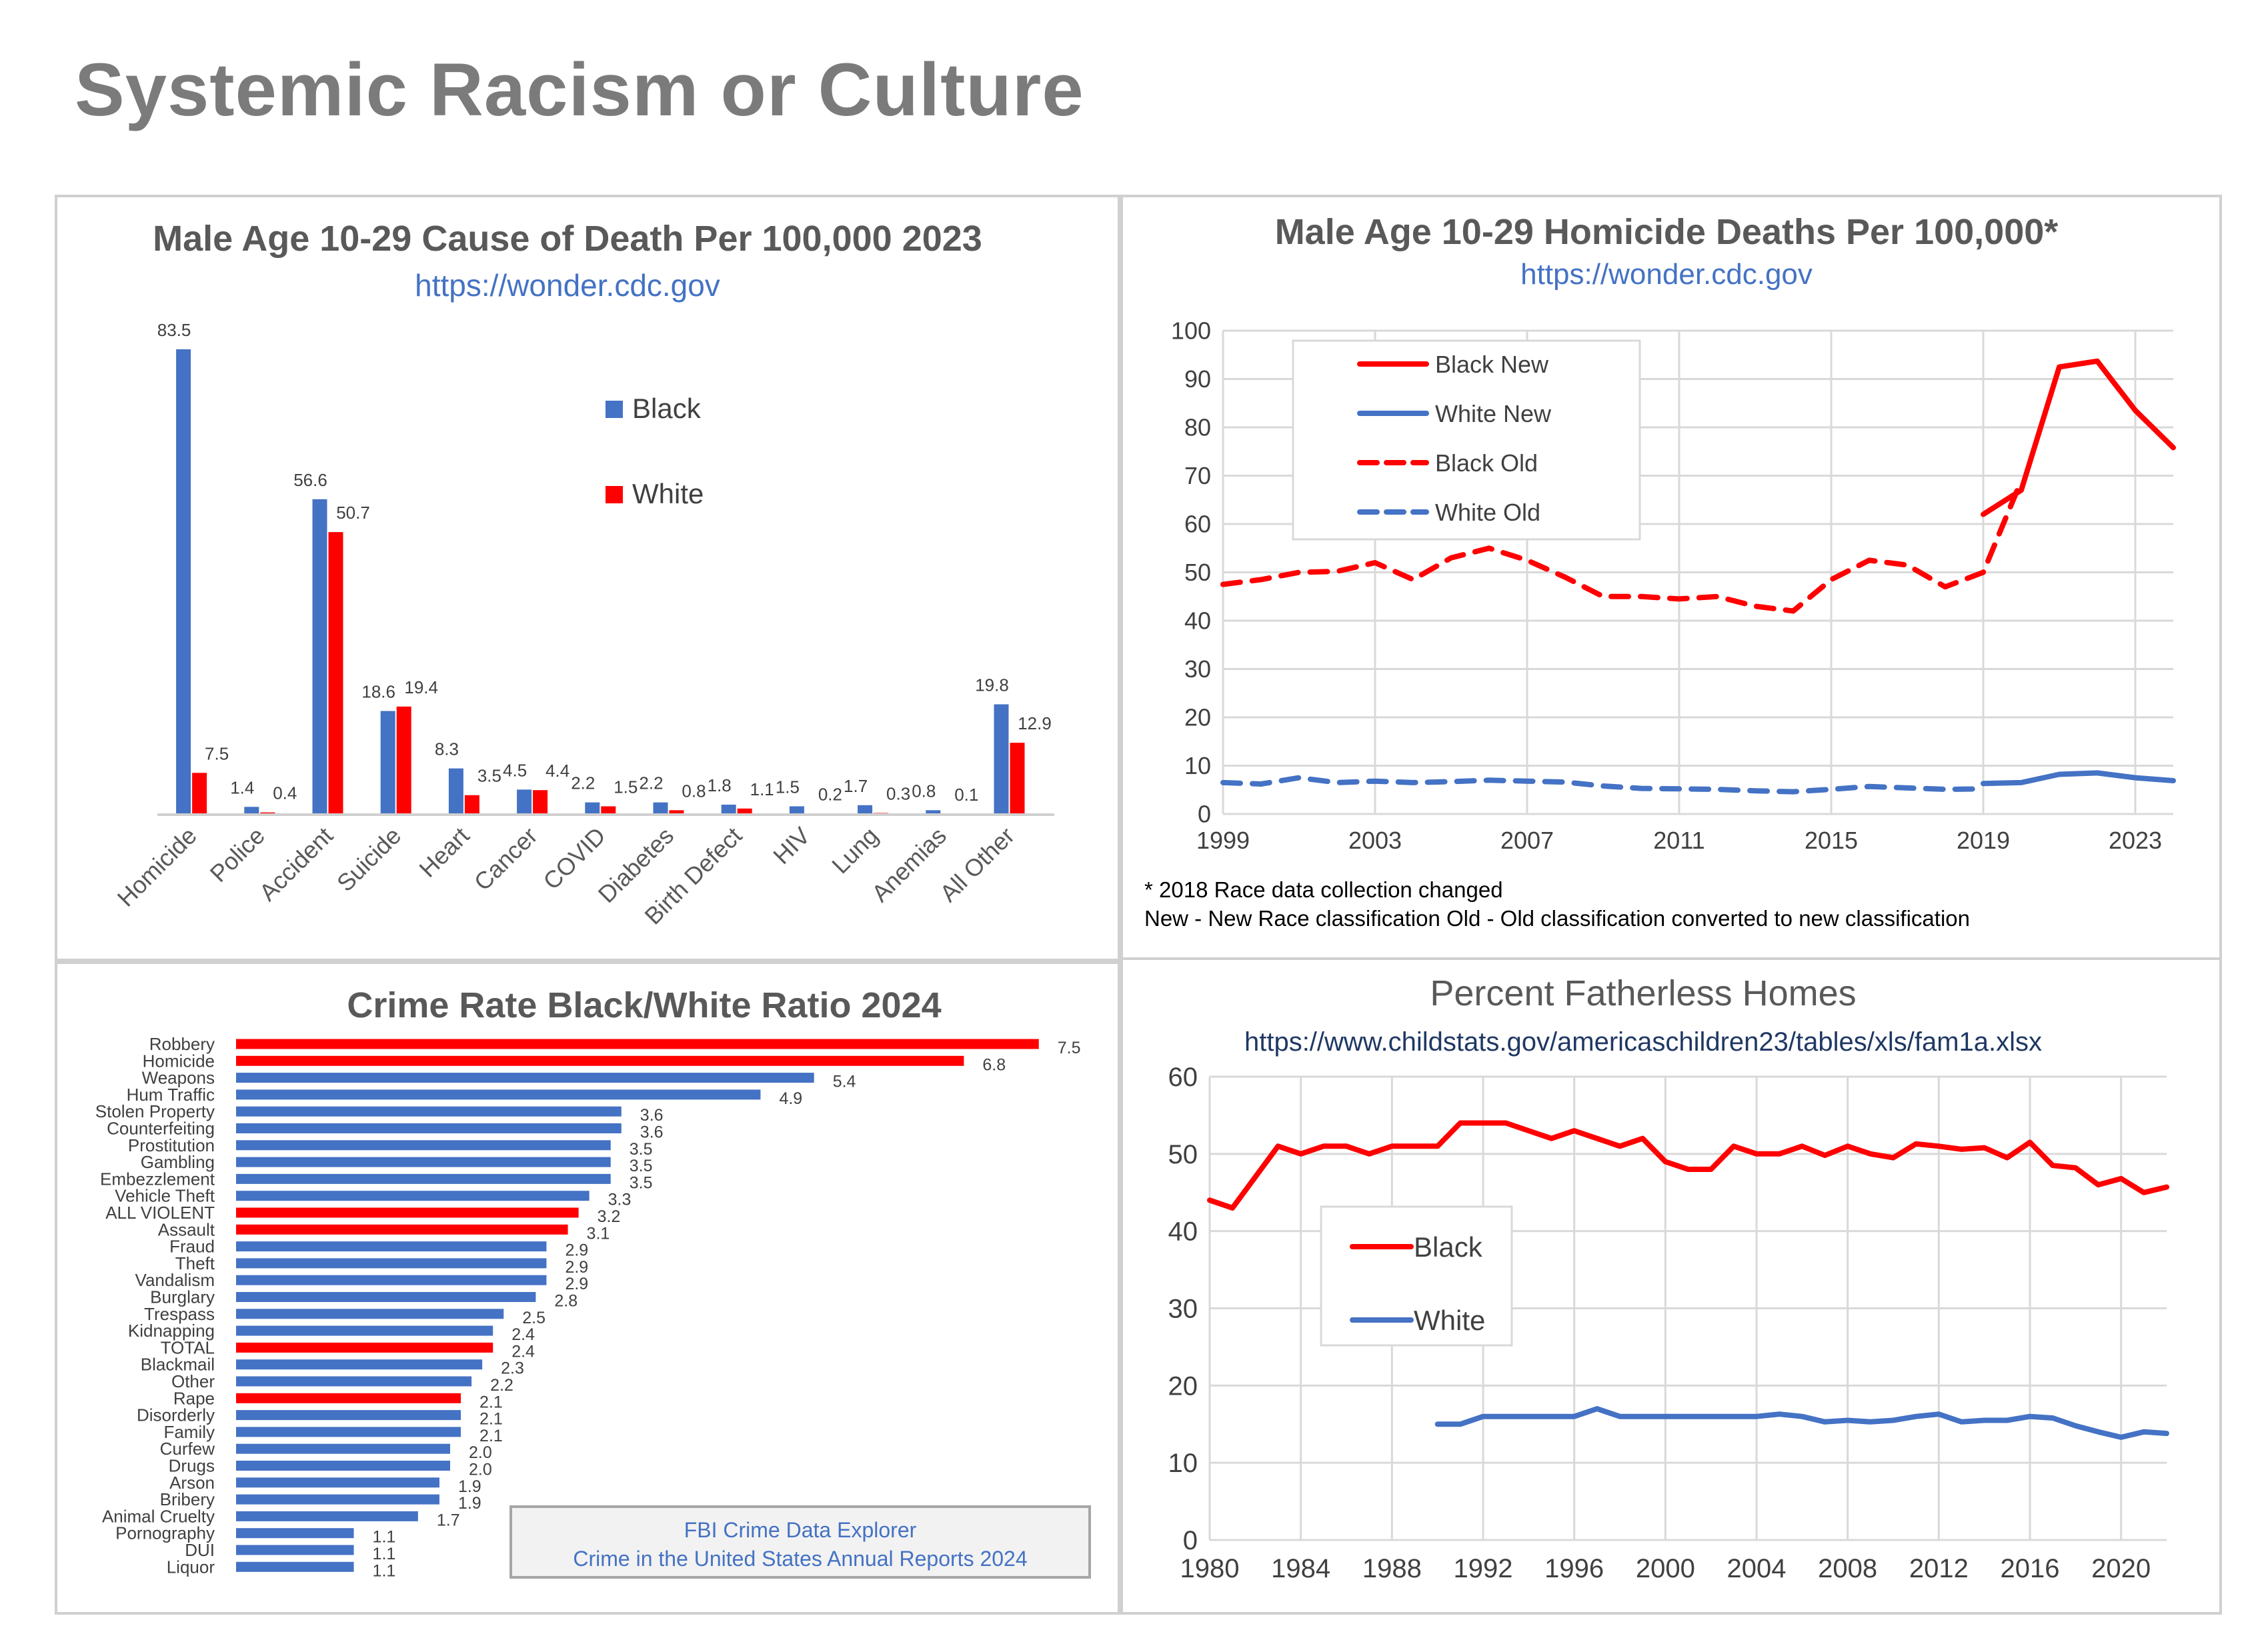  I want to click on y-tick-50: 50, so click(1197, 572).